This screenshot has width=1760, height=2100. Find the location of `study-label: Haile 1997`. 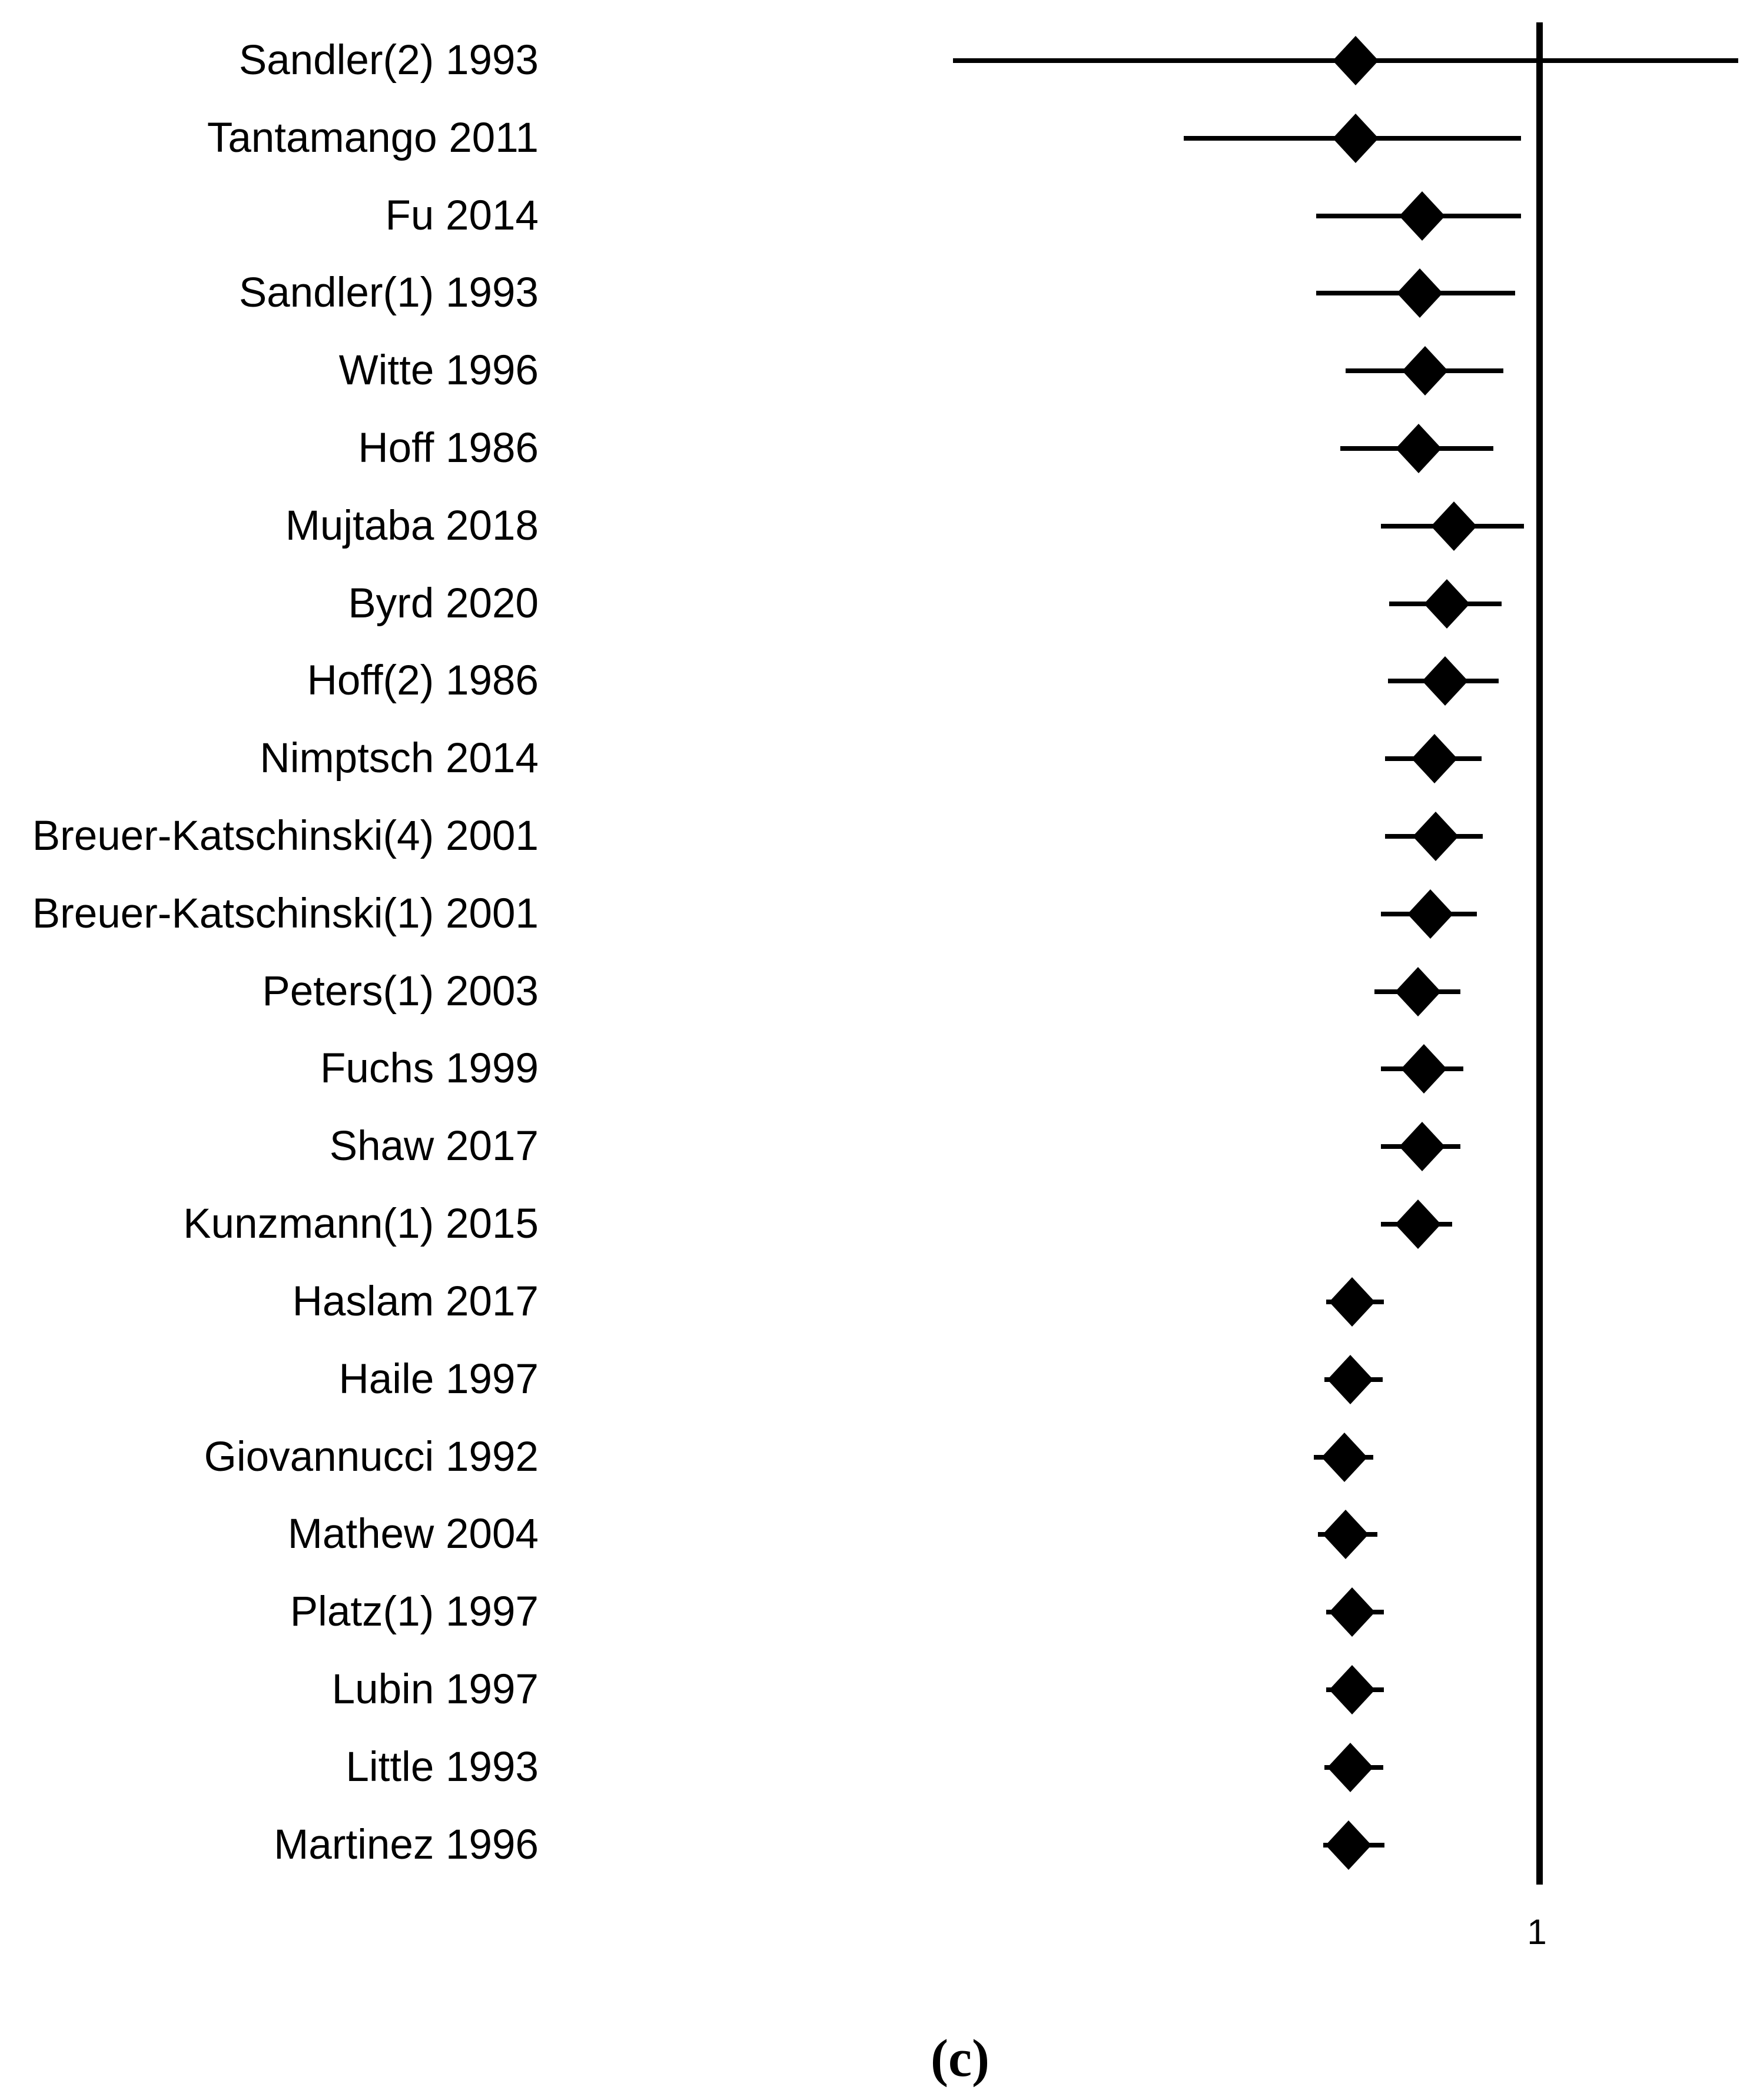

study-label: Haile 1997 is located at coordinates (439, 1379).